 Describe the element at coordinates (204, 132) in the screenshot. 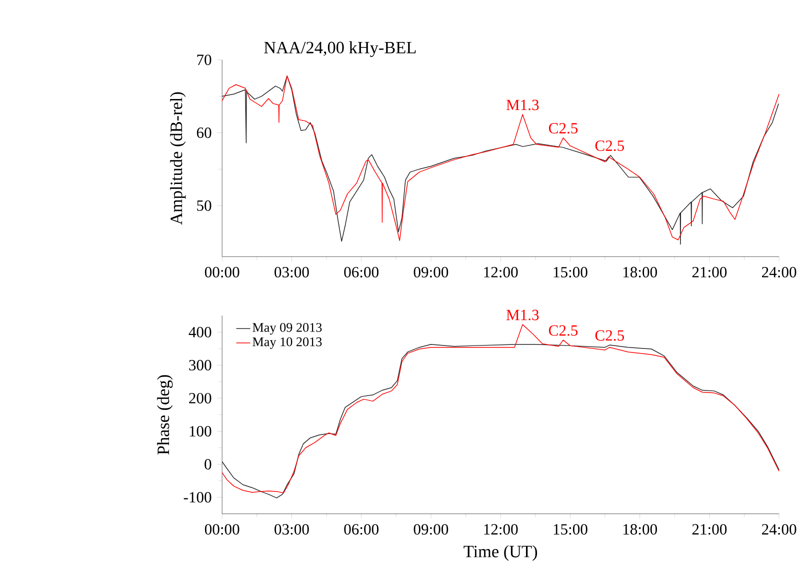

I see `y-tick-label: 60` at that location.